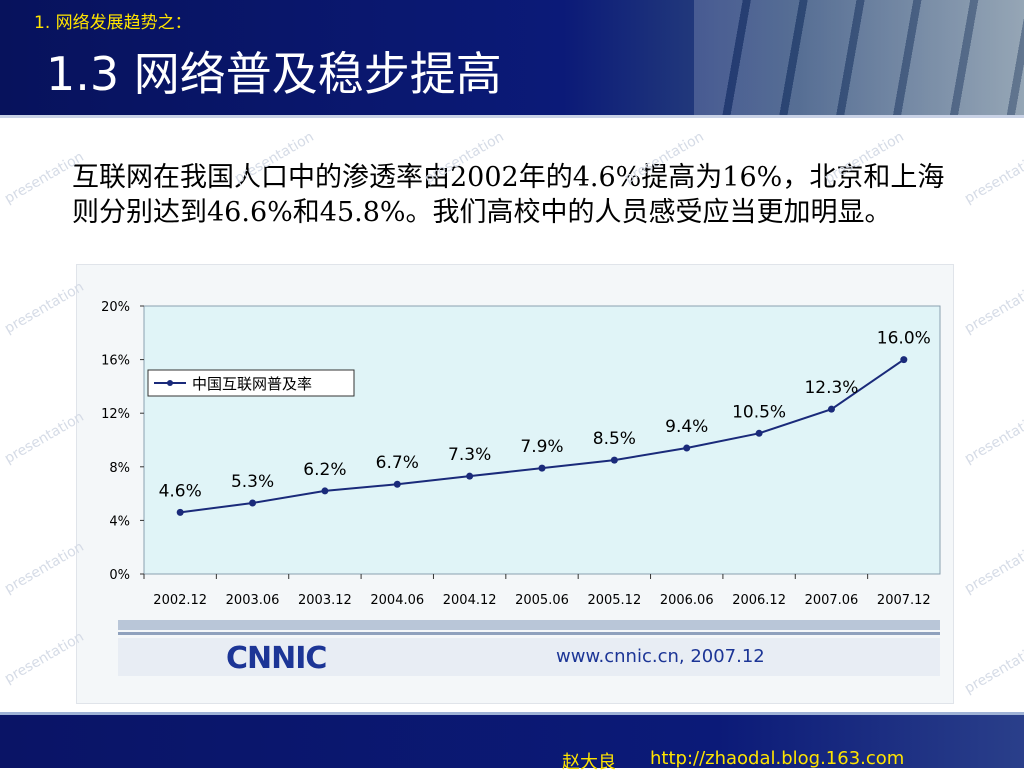 The image size is (1024, 774). I want to click on legend-box: 中国互联网普及率, so click(251, 383).